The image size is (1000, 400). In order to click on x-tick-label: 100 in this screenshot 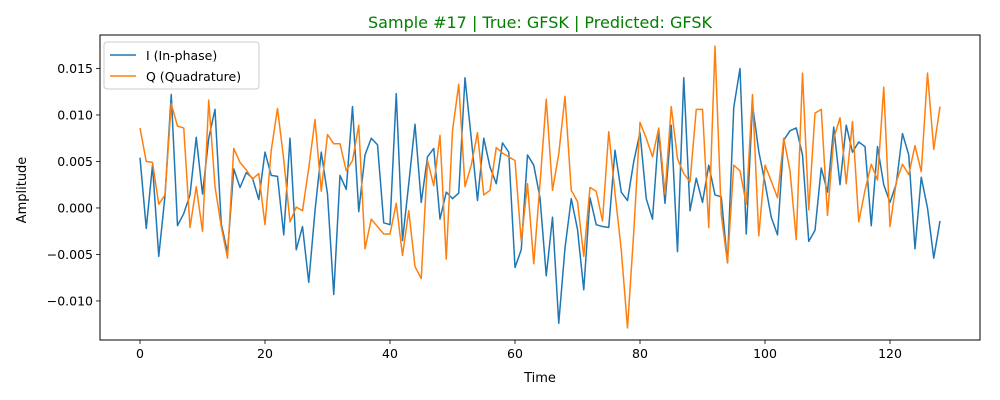, I will do `click(765, 353)`.